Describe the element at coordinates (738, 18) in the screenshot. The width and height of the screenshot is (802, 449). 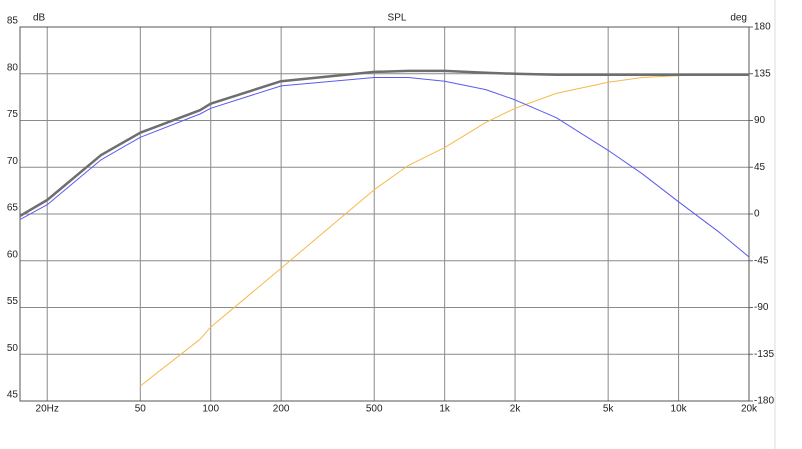
I see `y2-axis-label: deg` at that location.